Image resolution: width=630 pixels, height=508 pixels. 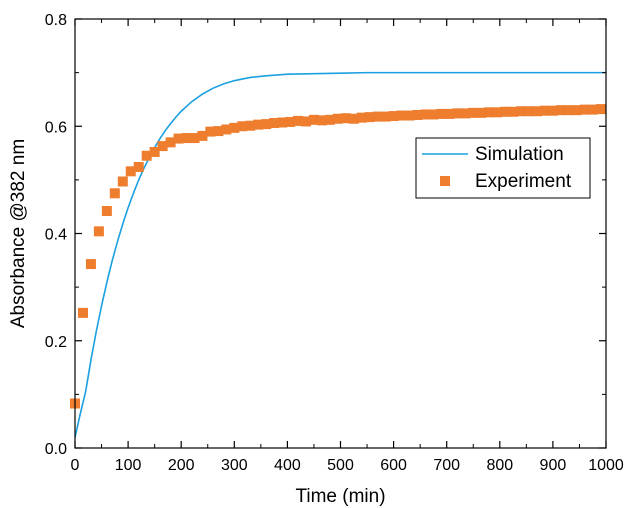 I want to click on y-tick-label: 0.8, so click(x=56, y=20).